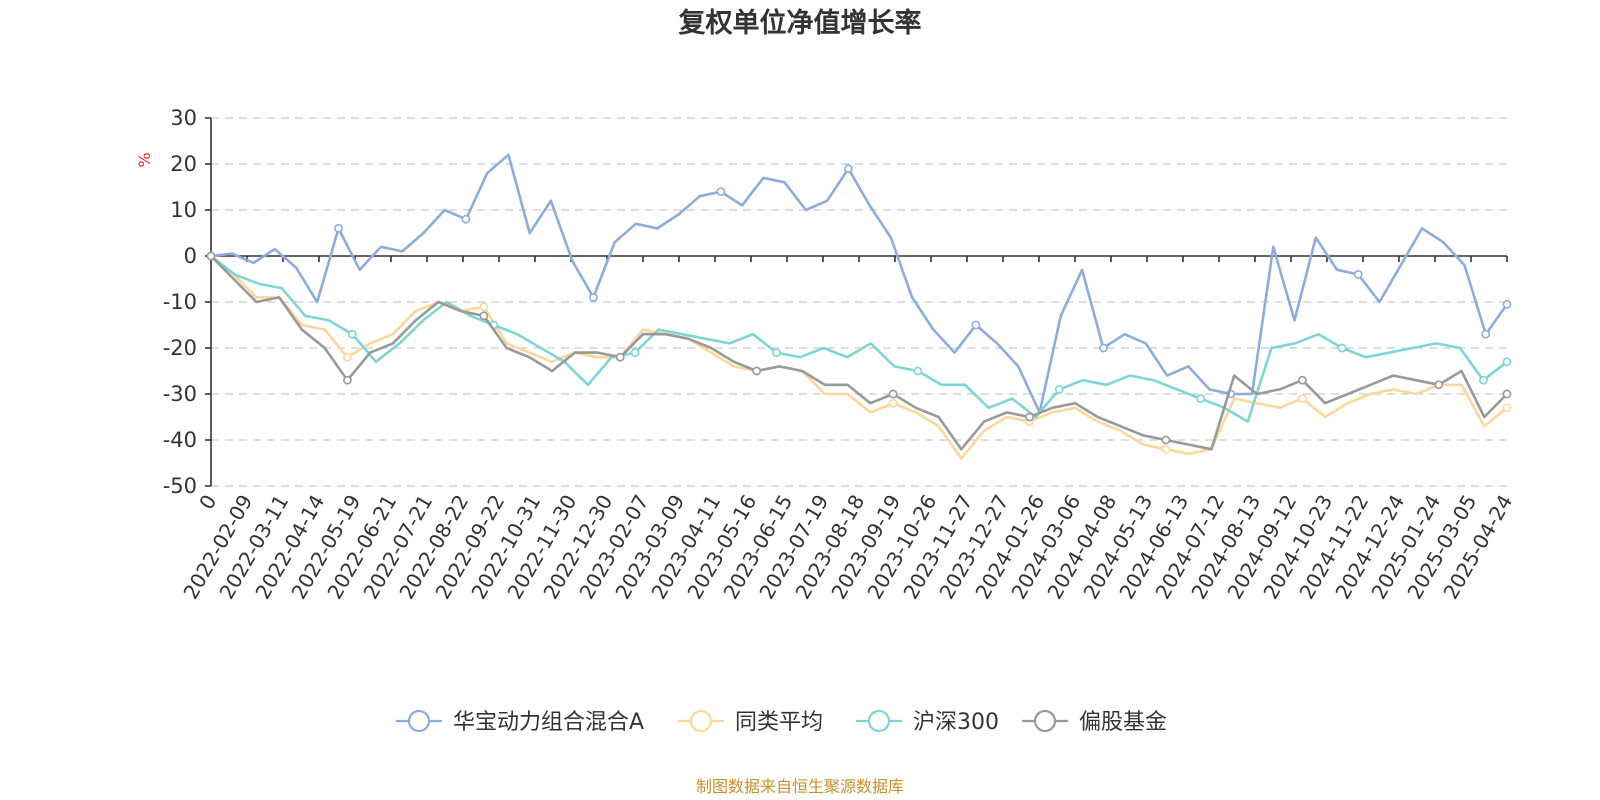  Describe the element at coordinates (183, 210) in the screenshot. I see `y-tick-label: 10` at that location.